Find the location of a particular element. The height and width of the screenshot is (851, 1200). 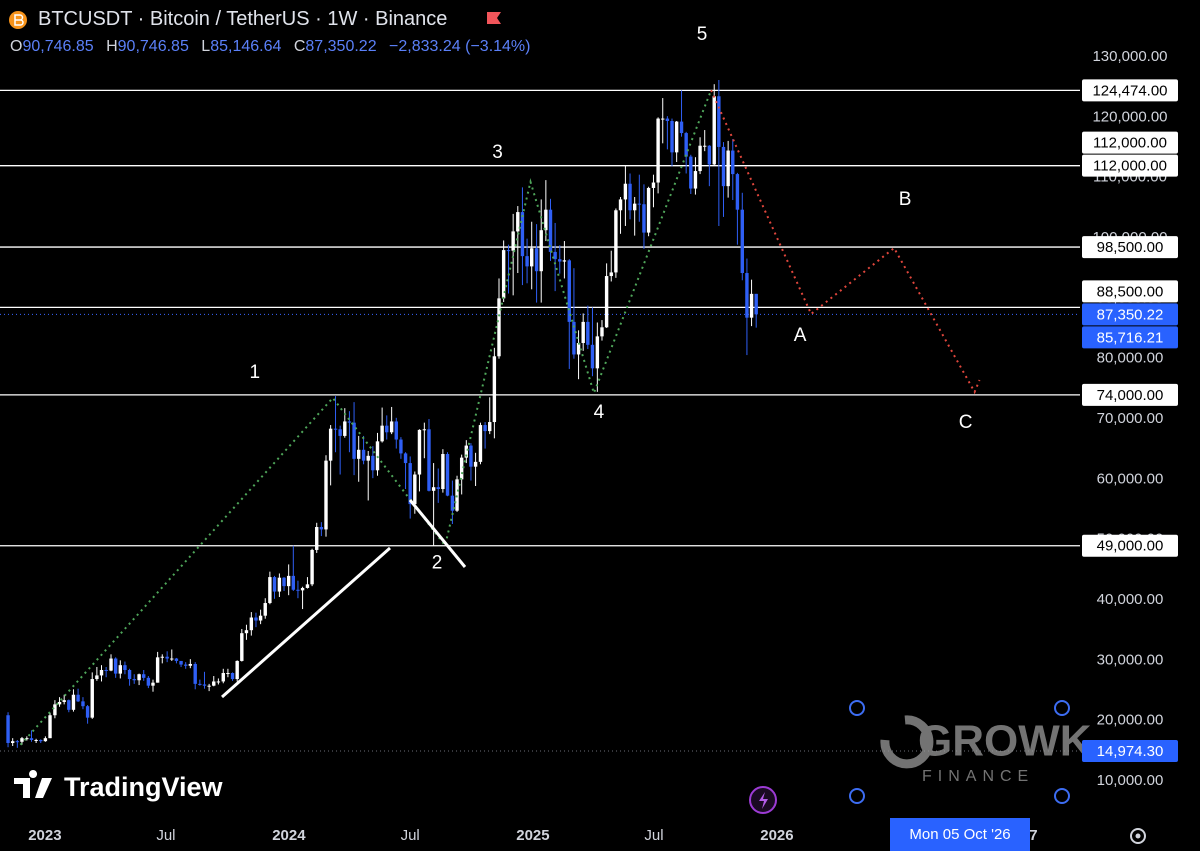

y-tick-label: 60,000.00 is located at coordinates (1130, 478).